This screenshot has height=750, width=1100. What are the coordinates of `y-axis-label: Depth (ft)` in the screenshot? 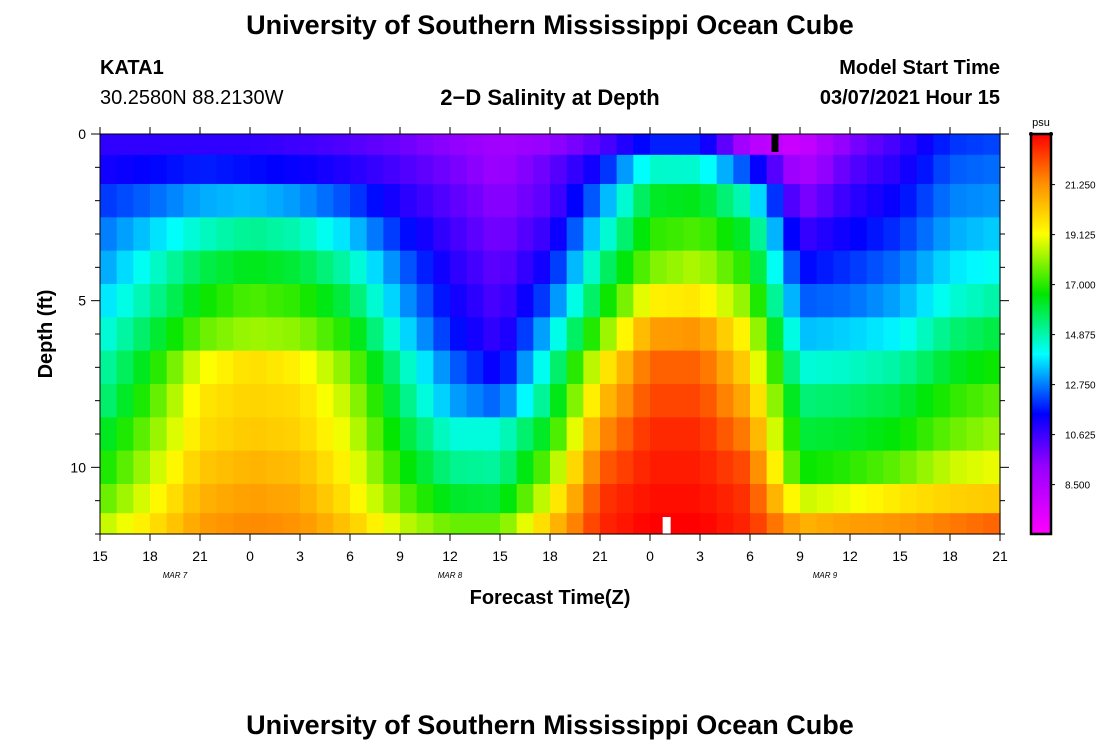 It's located at (46, 334).